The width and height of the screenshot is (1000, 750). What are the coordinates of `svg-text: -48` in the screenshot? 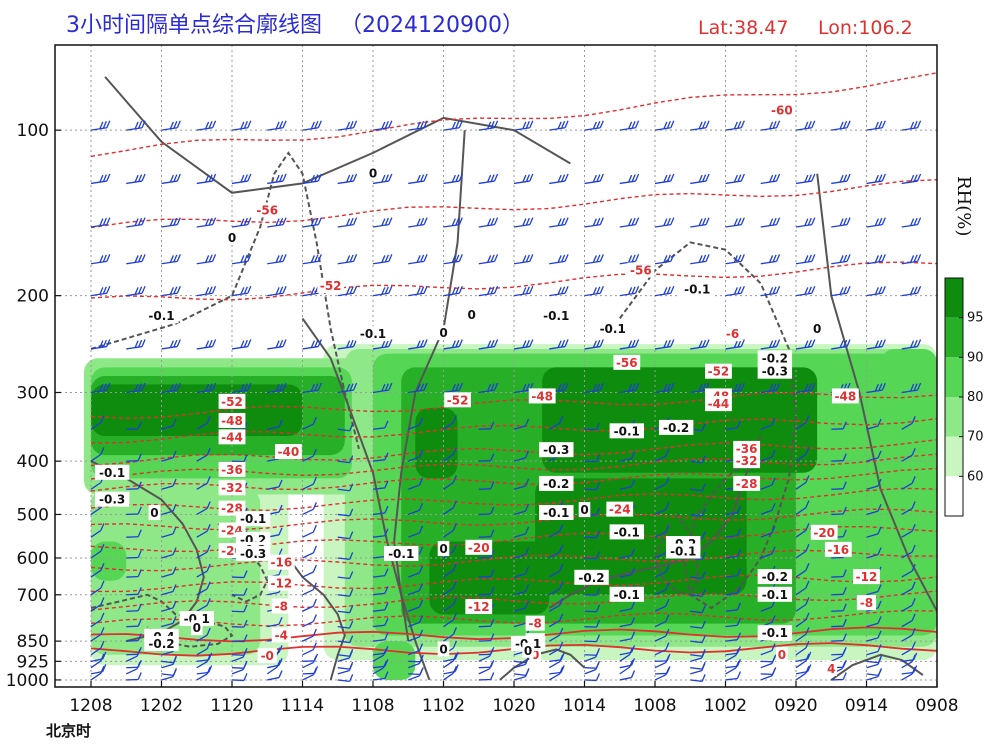 It's located at (846, 396).